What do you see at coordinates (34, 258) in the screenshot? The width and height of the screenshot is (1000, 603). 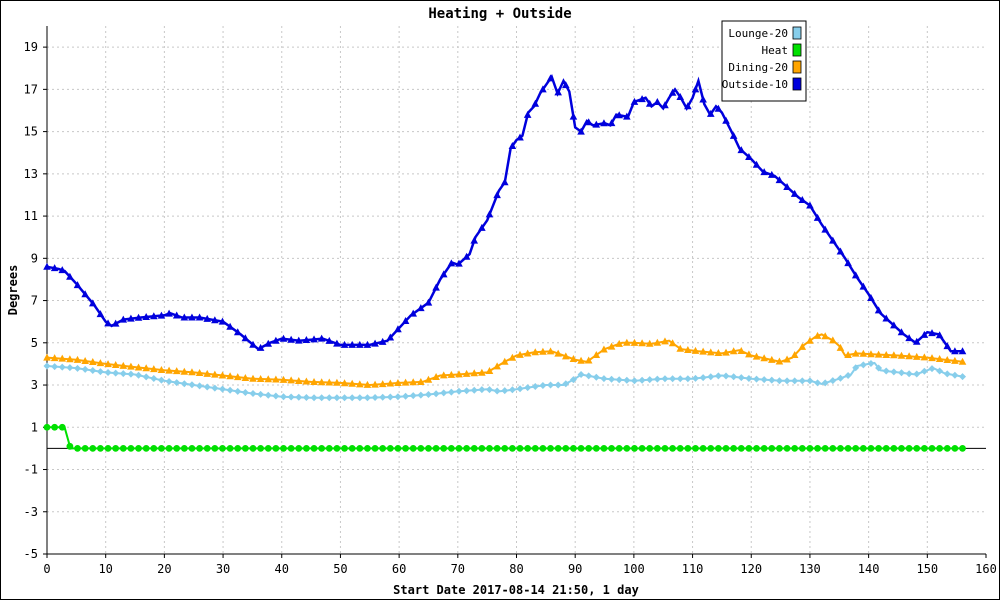 I see `y-tick-label: 9` at bounding box center [34, 258].